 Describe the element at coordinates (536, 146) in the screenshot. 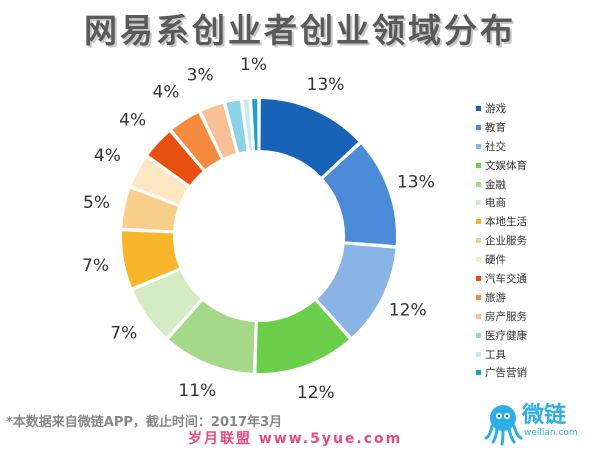

I see `legend-item: 社交` at that location.